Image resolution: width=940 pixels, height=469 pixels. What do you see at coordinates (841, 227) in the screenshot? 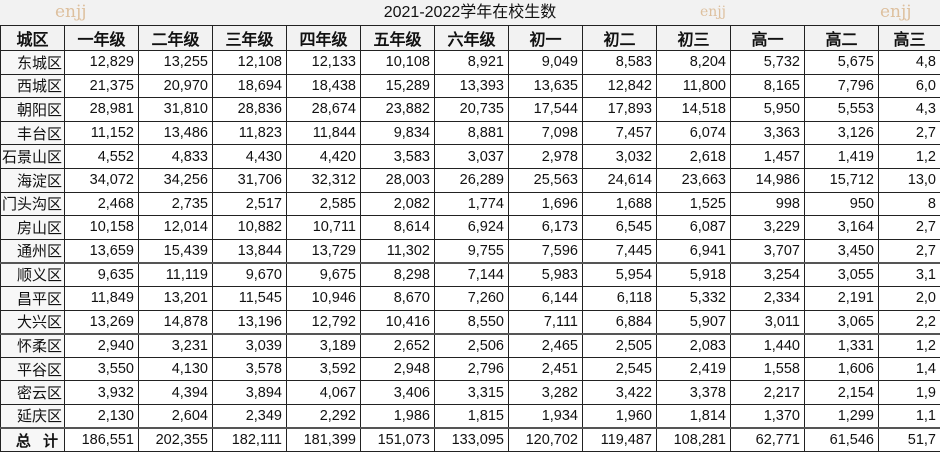
I see `table-cell: 3,164` at bounding box center [841, 227].